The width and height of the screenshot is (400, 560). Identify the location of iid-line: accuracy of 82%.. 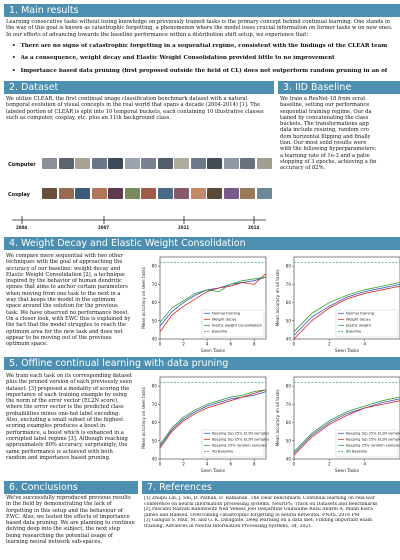
(303, 168).